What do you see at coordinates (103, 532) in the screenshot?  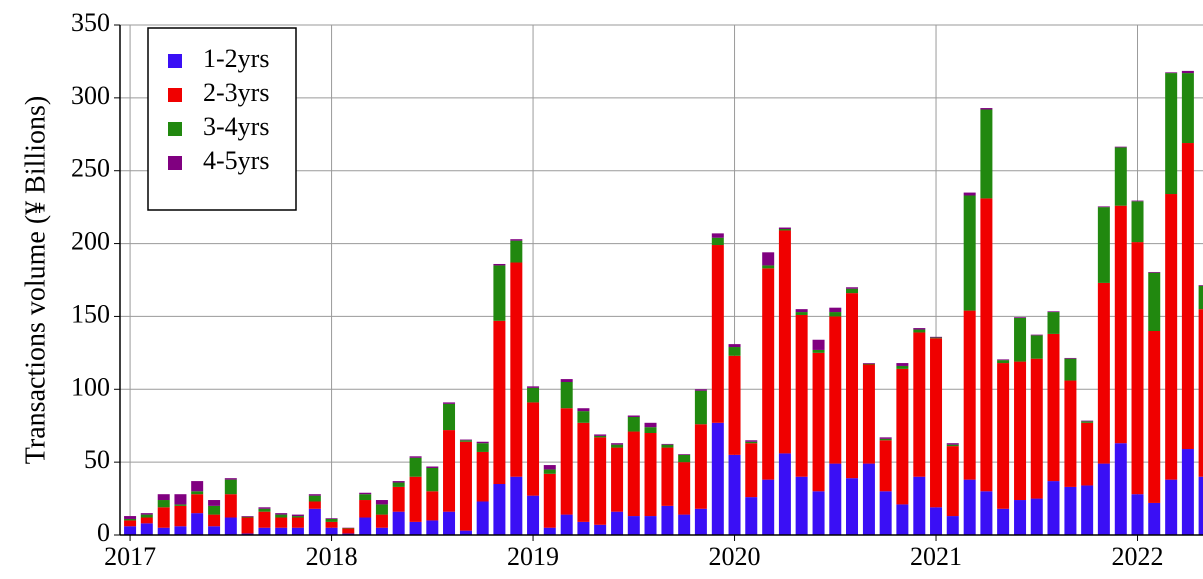 I see `y-tick-label: 0` at bounding box center [103, 532].